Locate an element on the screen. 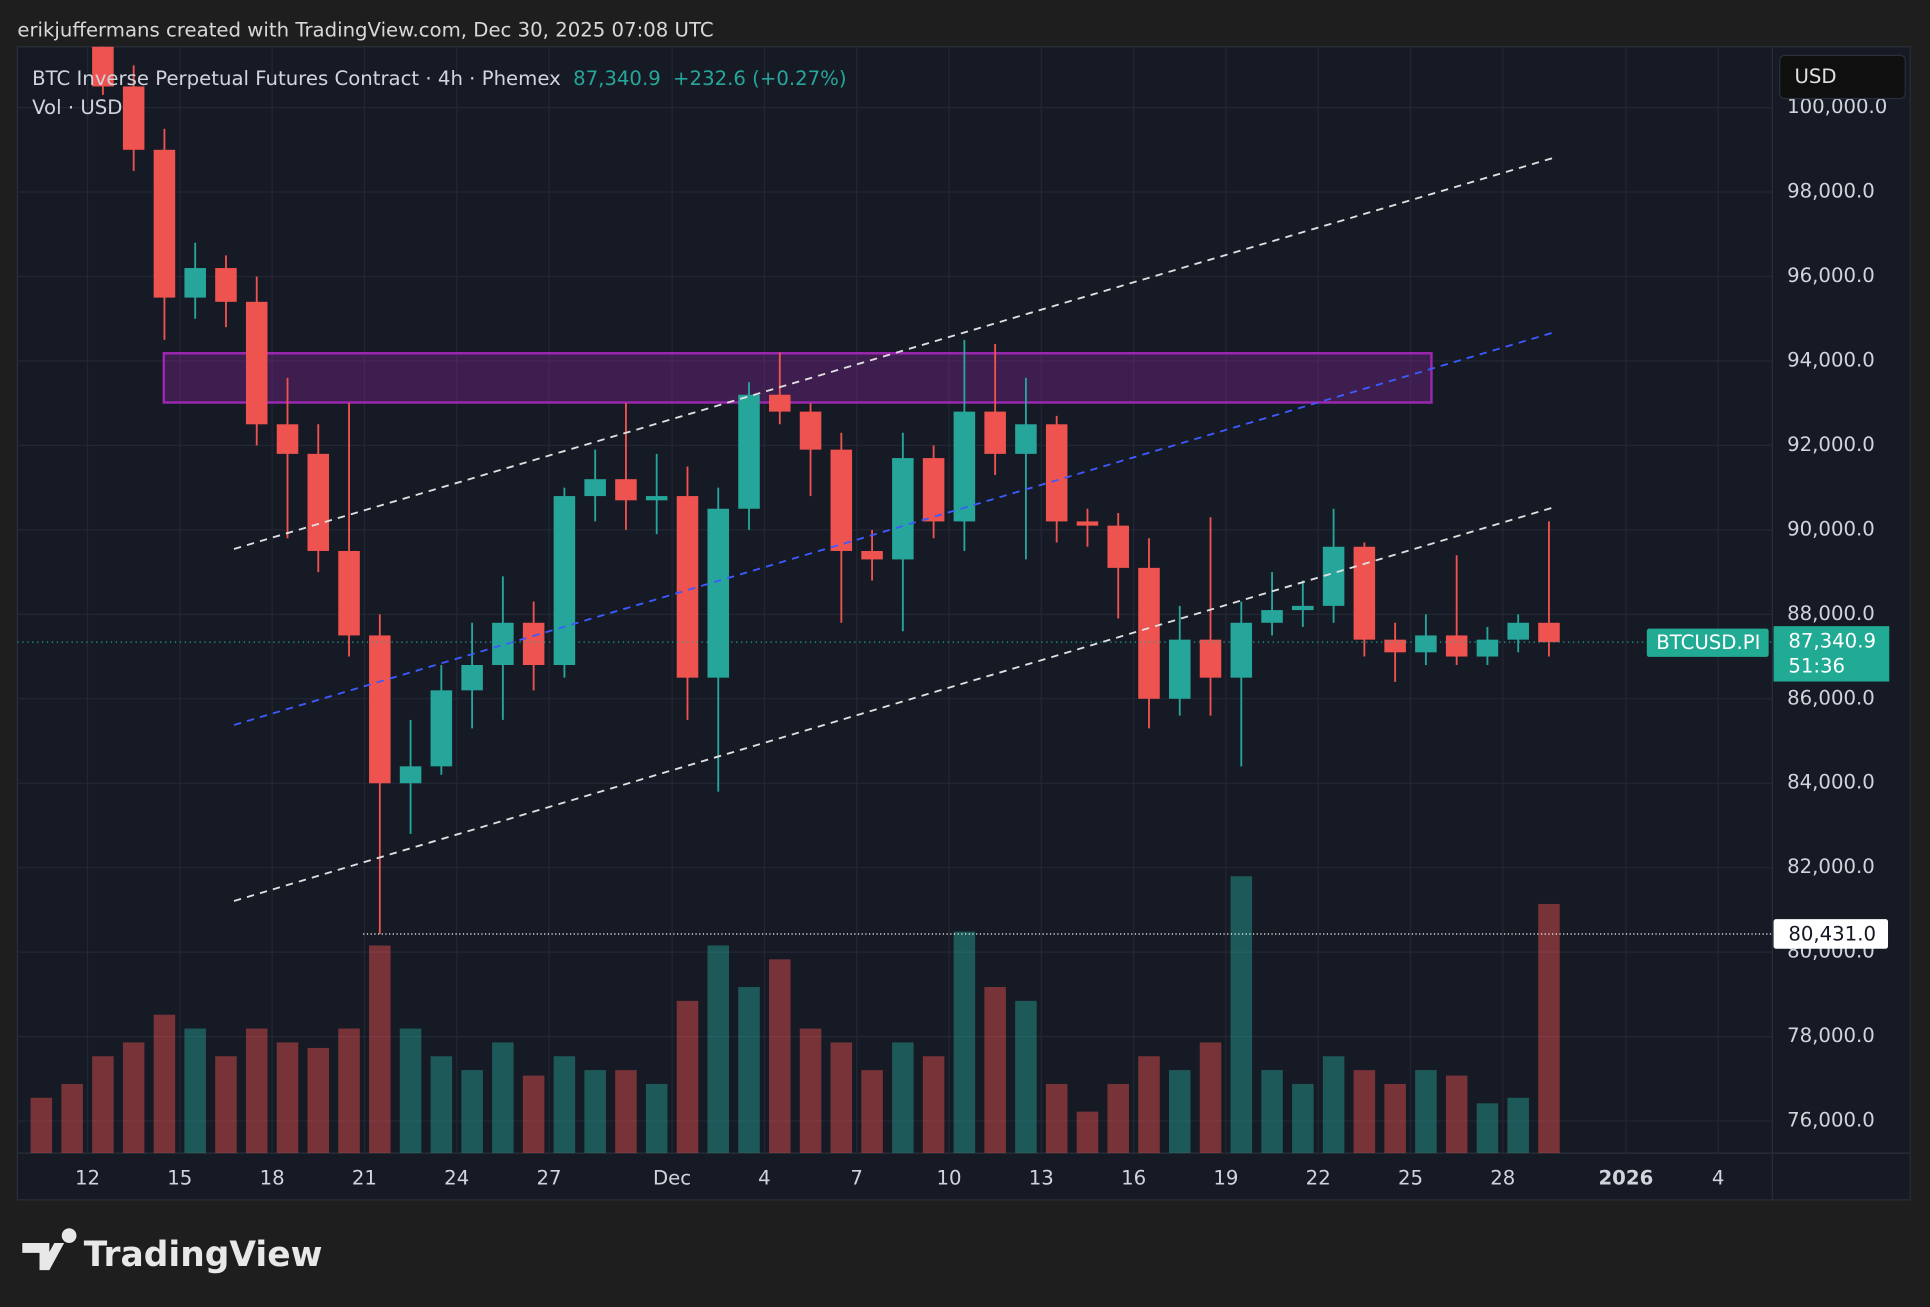 This screenshot has width=1930, height=1307. low-tag: 80,431.0 is located at coordinates (1832, 934).